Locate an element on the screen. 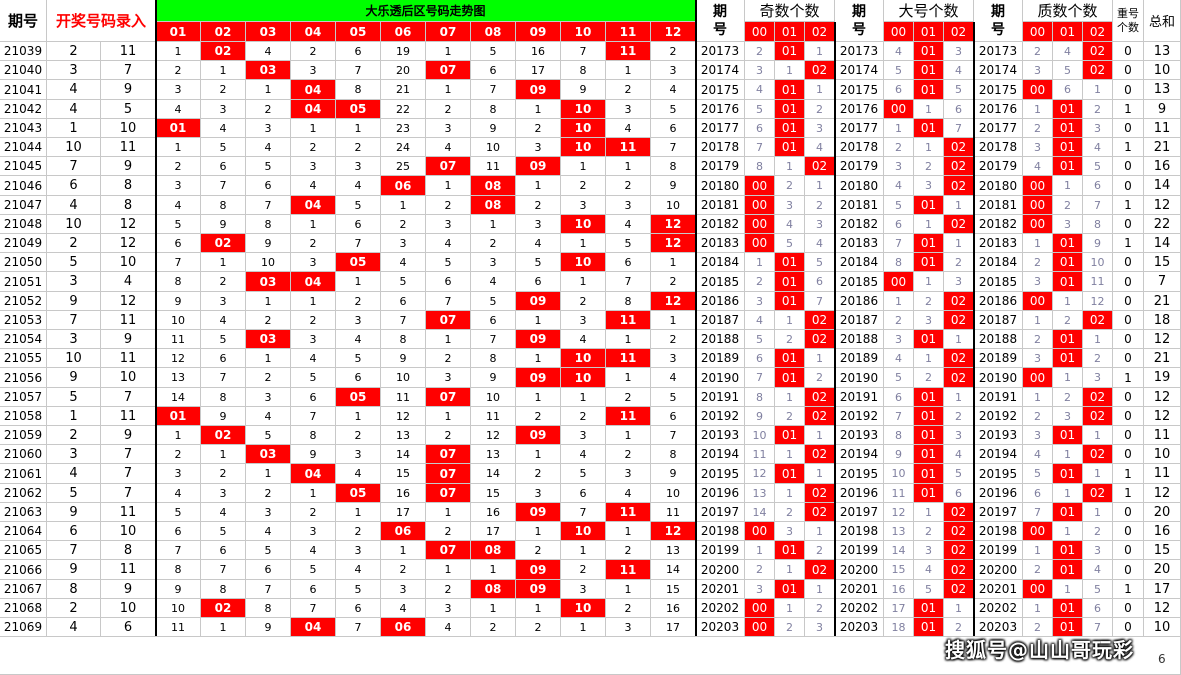 This screenshot has width=1181, height=675. row-sum: 9 is located at coordinates (1162, 109).